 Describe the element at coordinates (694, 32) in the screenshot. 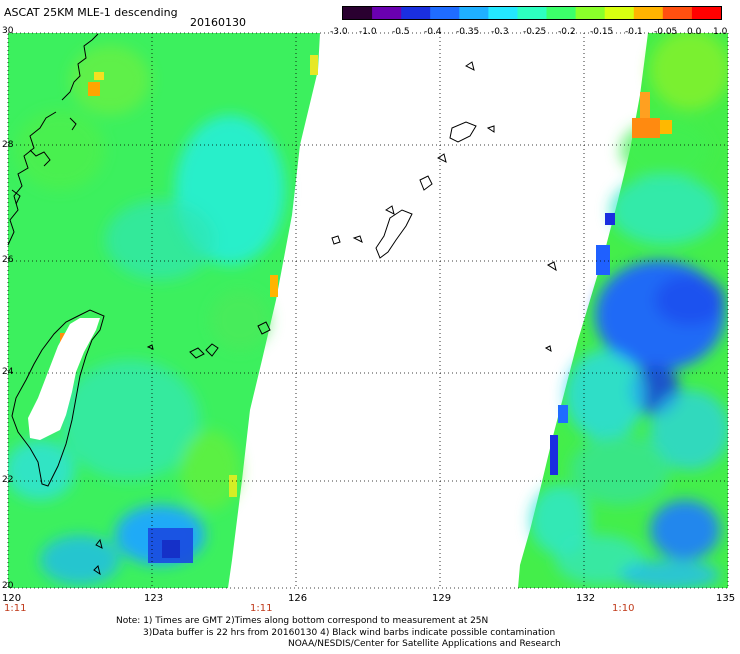

I see `colorbar-tick: 0.0` at that location.